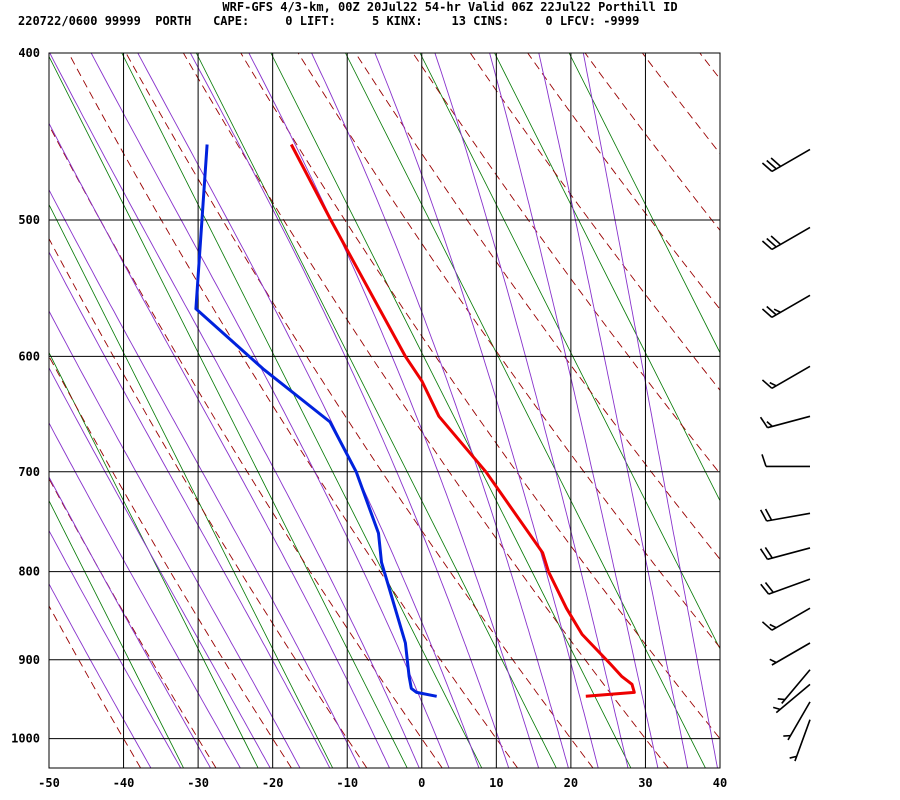 Image resolution: width=900 pixels, height=800 pixels. What do you see at coordinates (29, 472) in the screenshot?
I see `pressure-tick-label: 700` at bounding box center [29, 472].